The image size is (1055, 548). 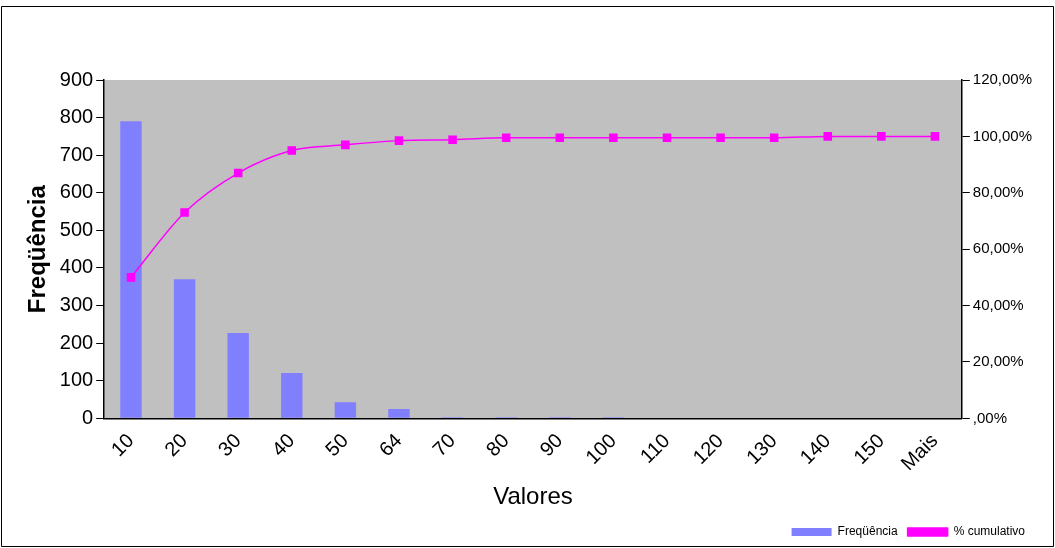 I want to click on y-tick-label: 800, so click(x=76, y=116).